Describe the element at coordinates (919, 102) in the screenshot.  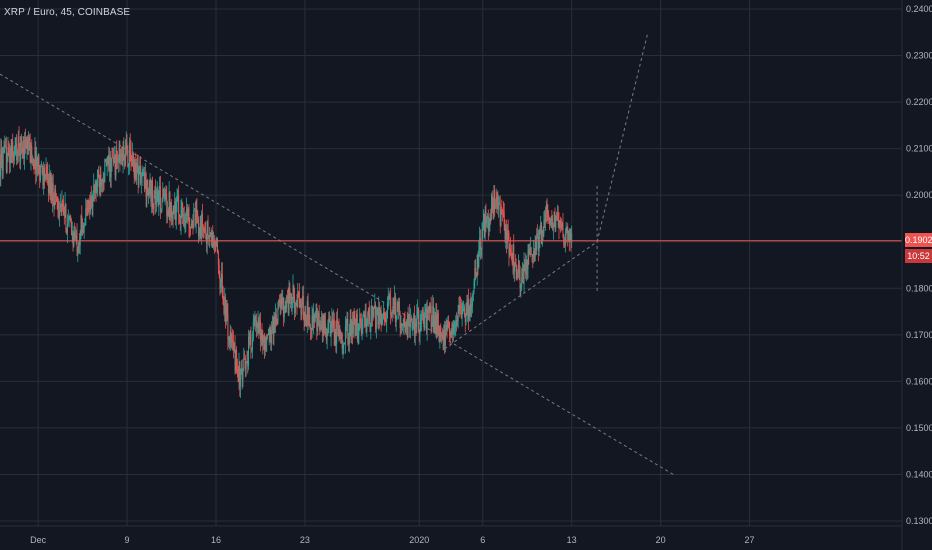
I see `price-tick-label: 0.2200` at that location.